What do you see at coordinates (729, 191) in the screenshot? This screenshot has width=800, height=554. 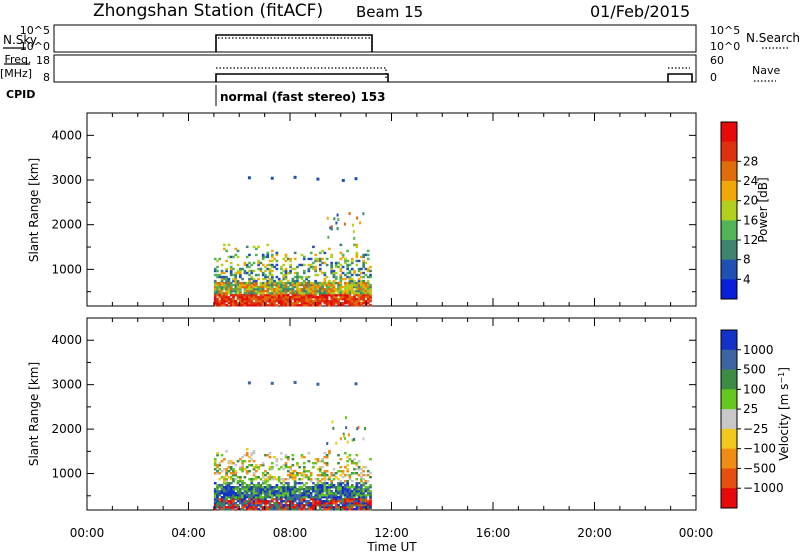 I see `colorbar-segment` at bounding box center [729, 191].